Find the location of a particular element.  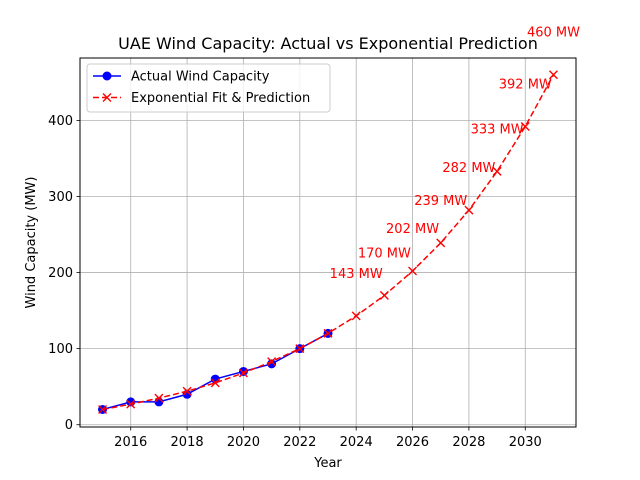

y-tick-label: 300 is located at coordinates (60, 197).